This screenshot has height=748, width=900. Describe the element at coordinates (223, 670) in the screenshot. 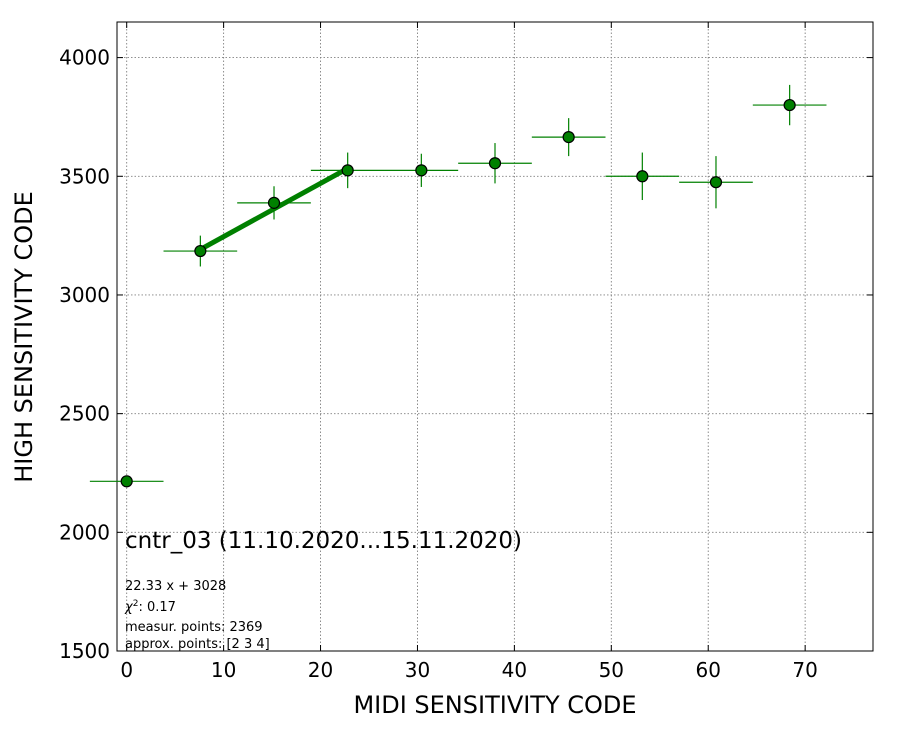

I see `x-tick-label-10: 10` at that location.